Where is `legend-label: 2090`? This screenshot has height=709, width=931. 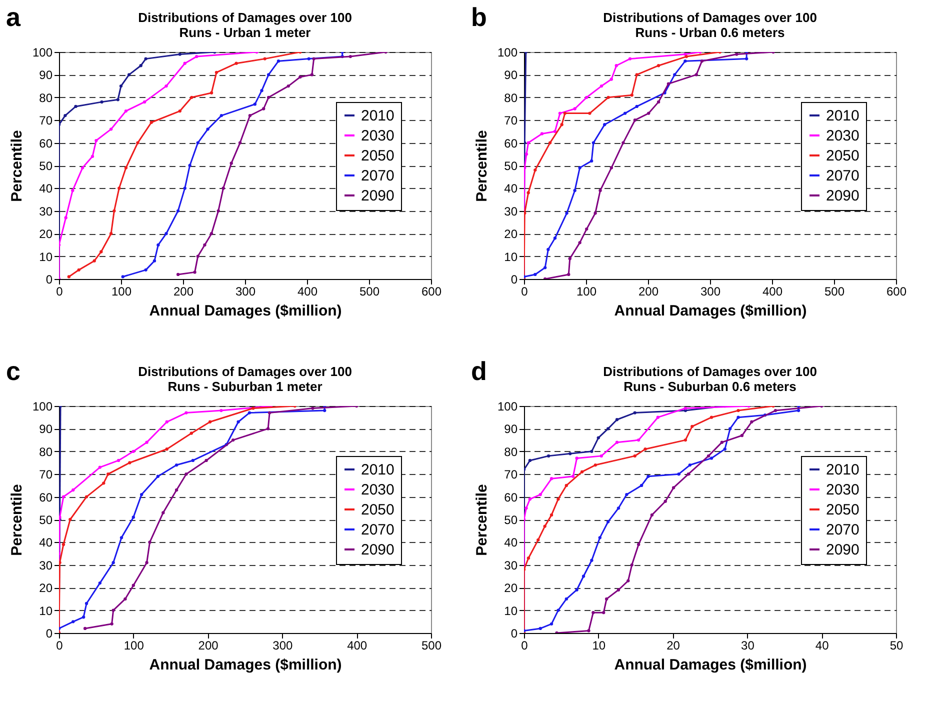 legend-label: 2090 is located at coordinates (377, 195).